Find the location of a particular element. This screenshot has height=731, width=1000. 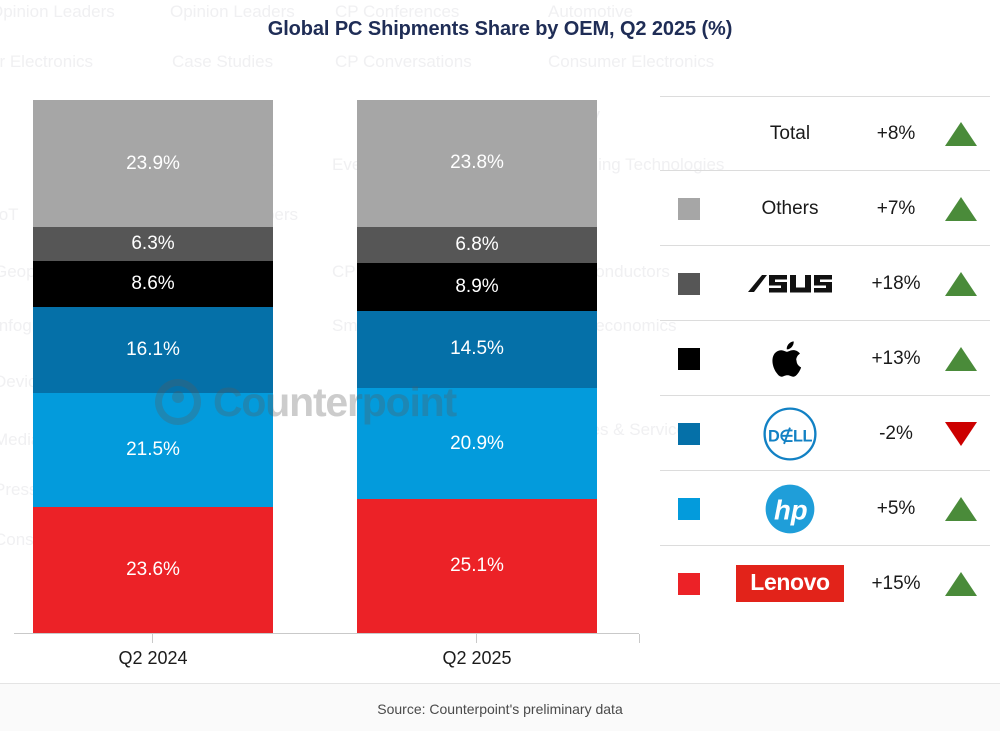

legend-row-hp: hp +5% is located at coordinates (824, 508).